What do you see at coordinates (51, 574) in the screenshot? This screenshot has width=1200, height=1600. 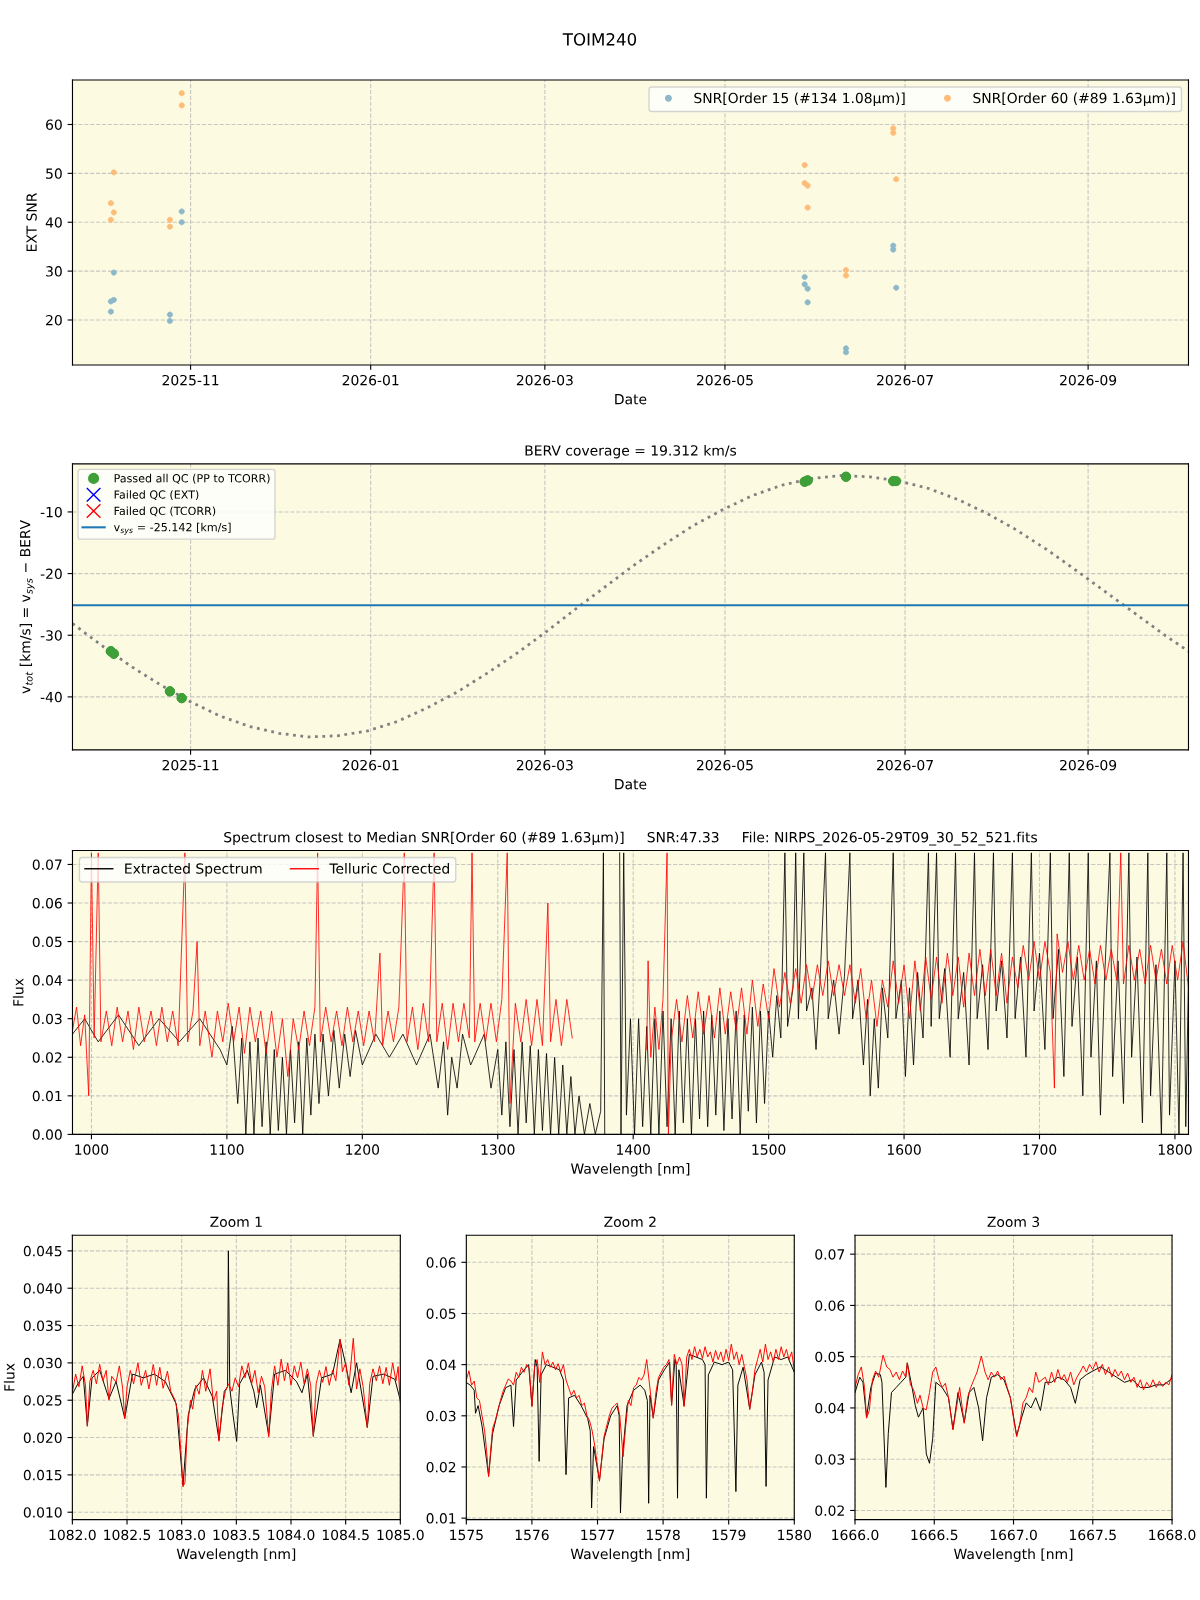 I see `y-tick-label: -20` at bounding box center [51, 574].